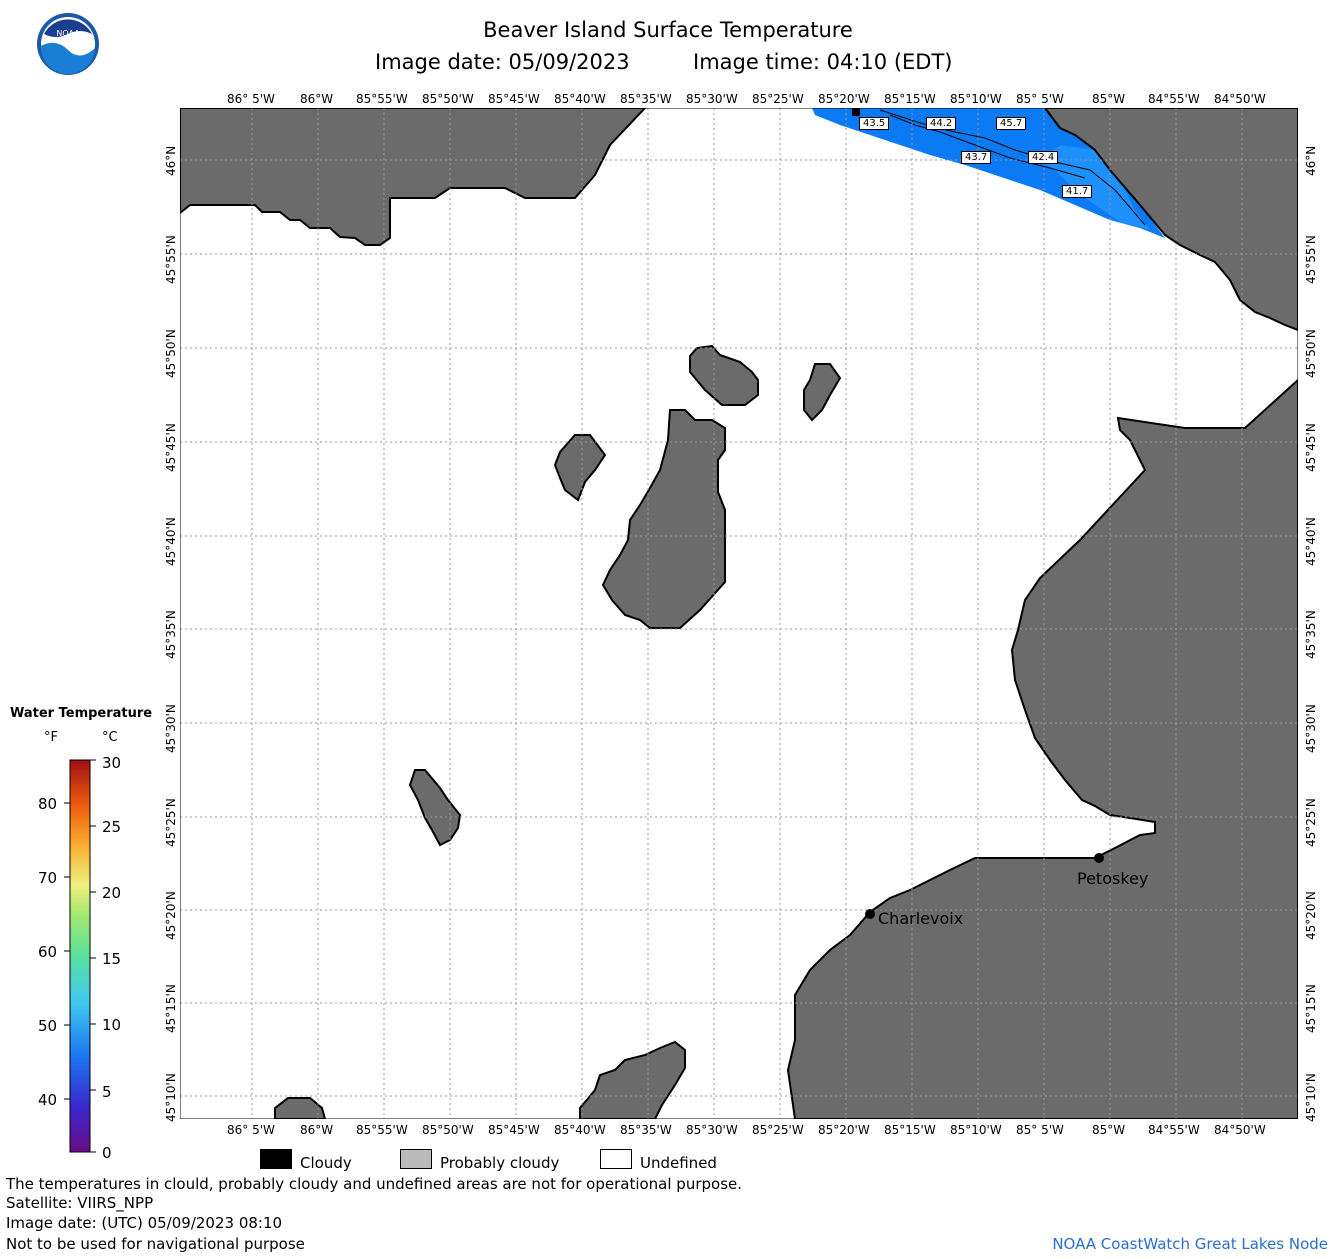 Image resolution: width=1336 pixels, height=1259 pixels. I want to click on f-tick: 60, so click(48, 952).